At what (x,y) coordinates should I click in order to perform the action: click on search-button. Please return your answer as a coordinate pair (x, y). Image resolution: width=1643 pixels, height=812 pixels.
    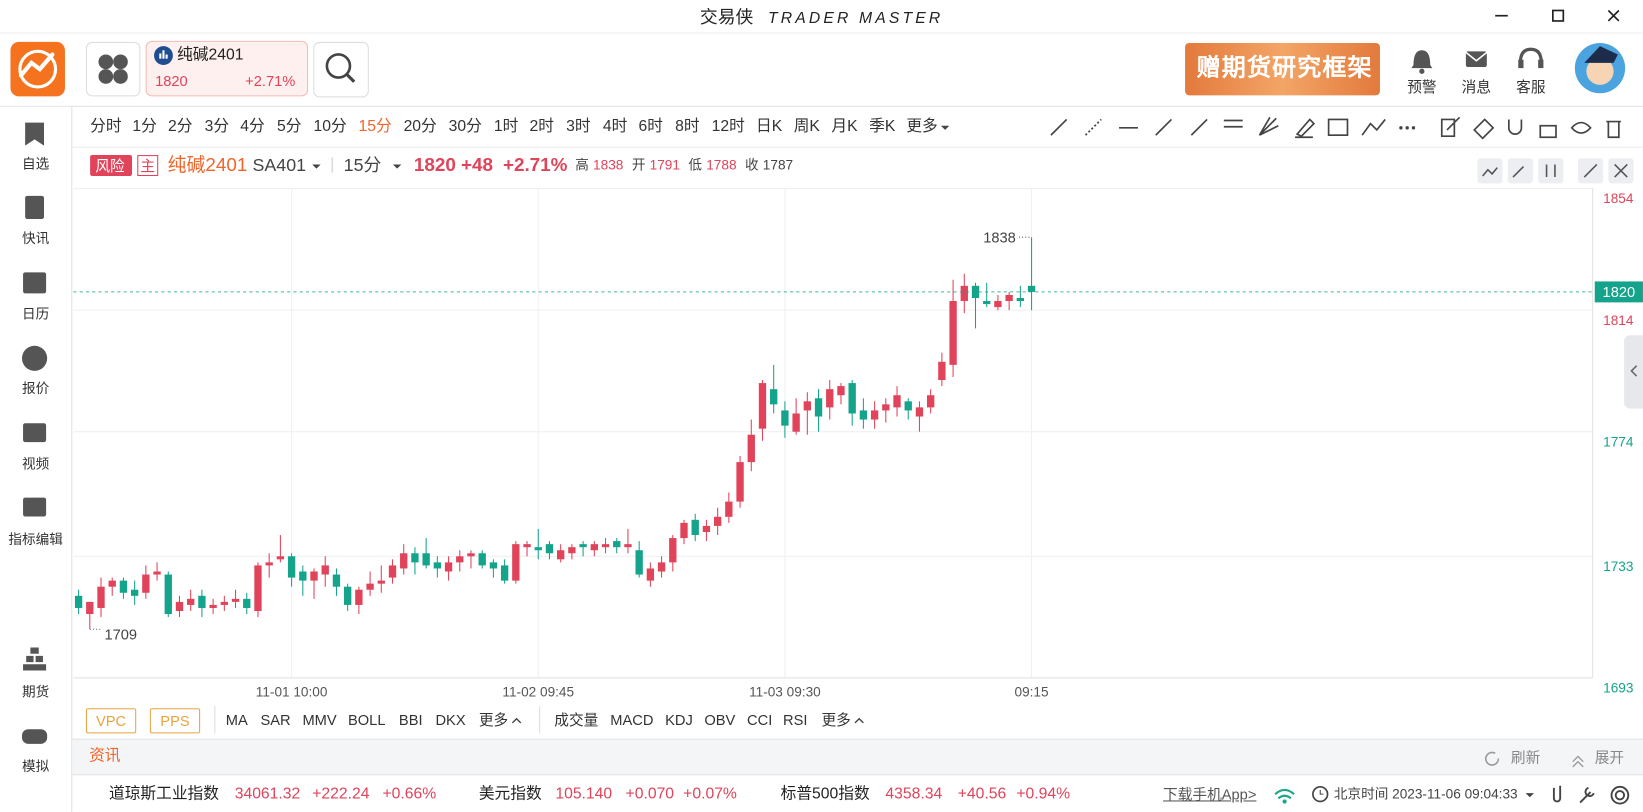
    Looking at the image, I should click on (341, 69).